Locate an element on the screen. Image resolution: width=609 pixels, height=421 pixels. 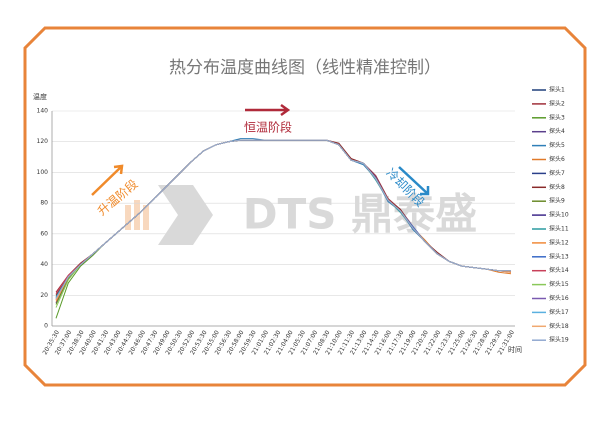
legend-label: 探头3 is located at coordinates (557, 117).